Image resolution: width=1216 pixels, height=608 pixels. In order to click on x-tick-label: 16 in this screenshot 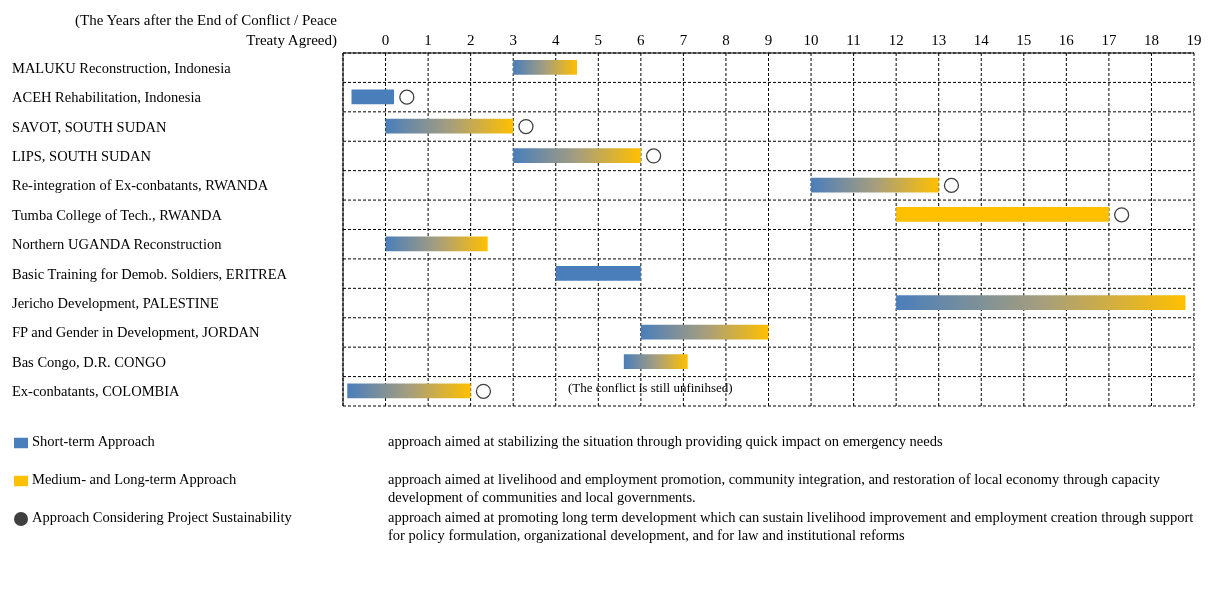, I will do `click(1066, 40)`.